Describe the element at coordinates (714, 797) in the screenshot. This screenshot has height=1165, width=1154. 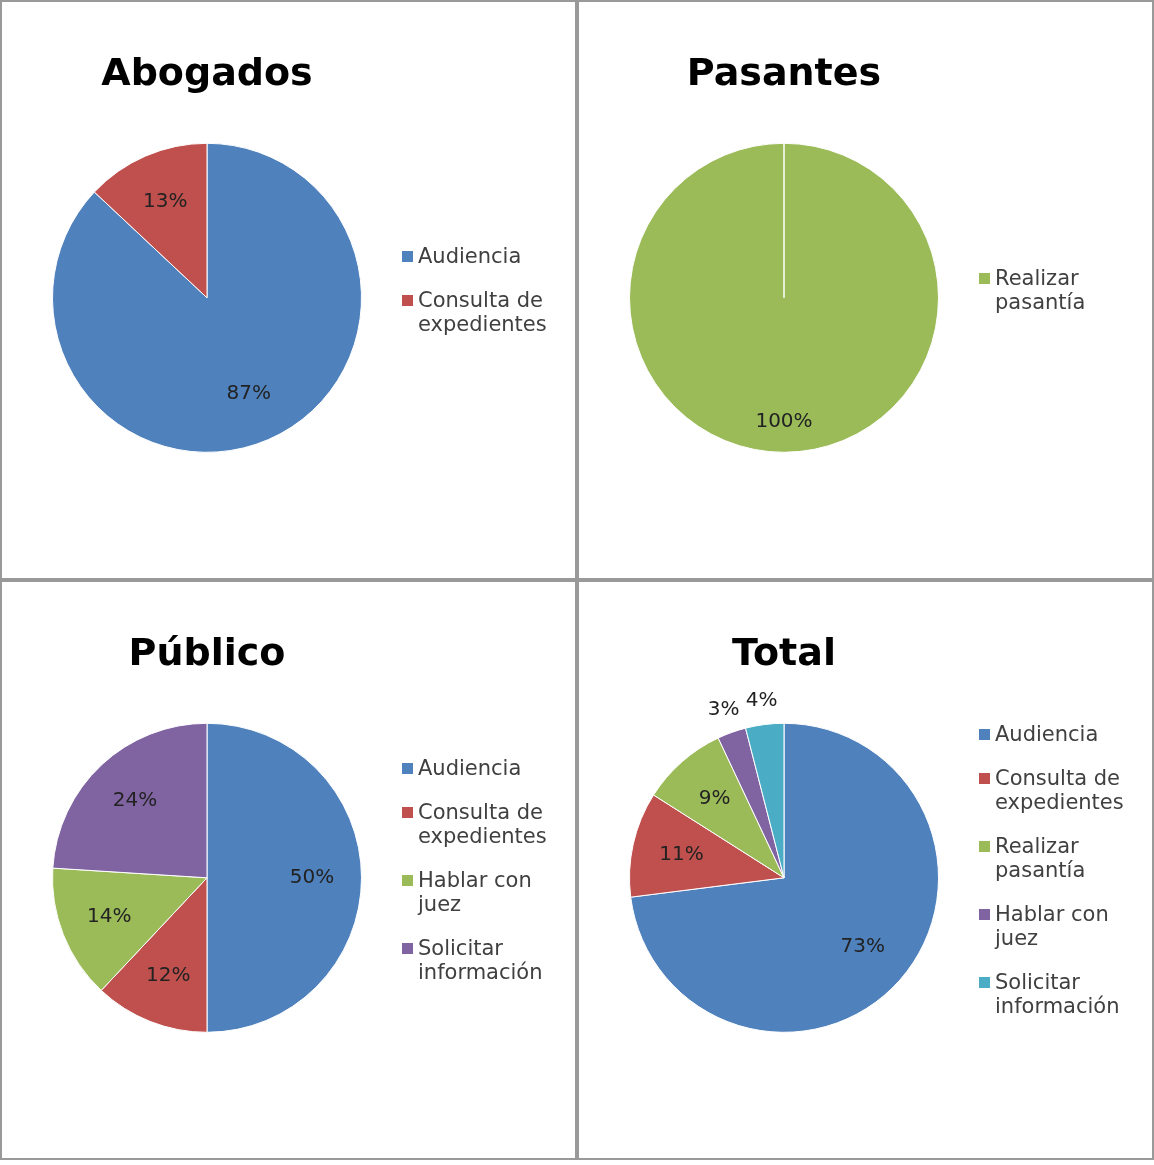
I see `data-label: 9%` at that location.